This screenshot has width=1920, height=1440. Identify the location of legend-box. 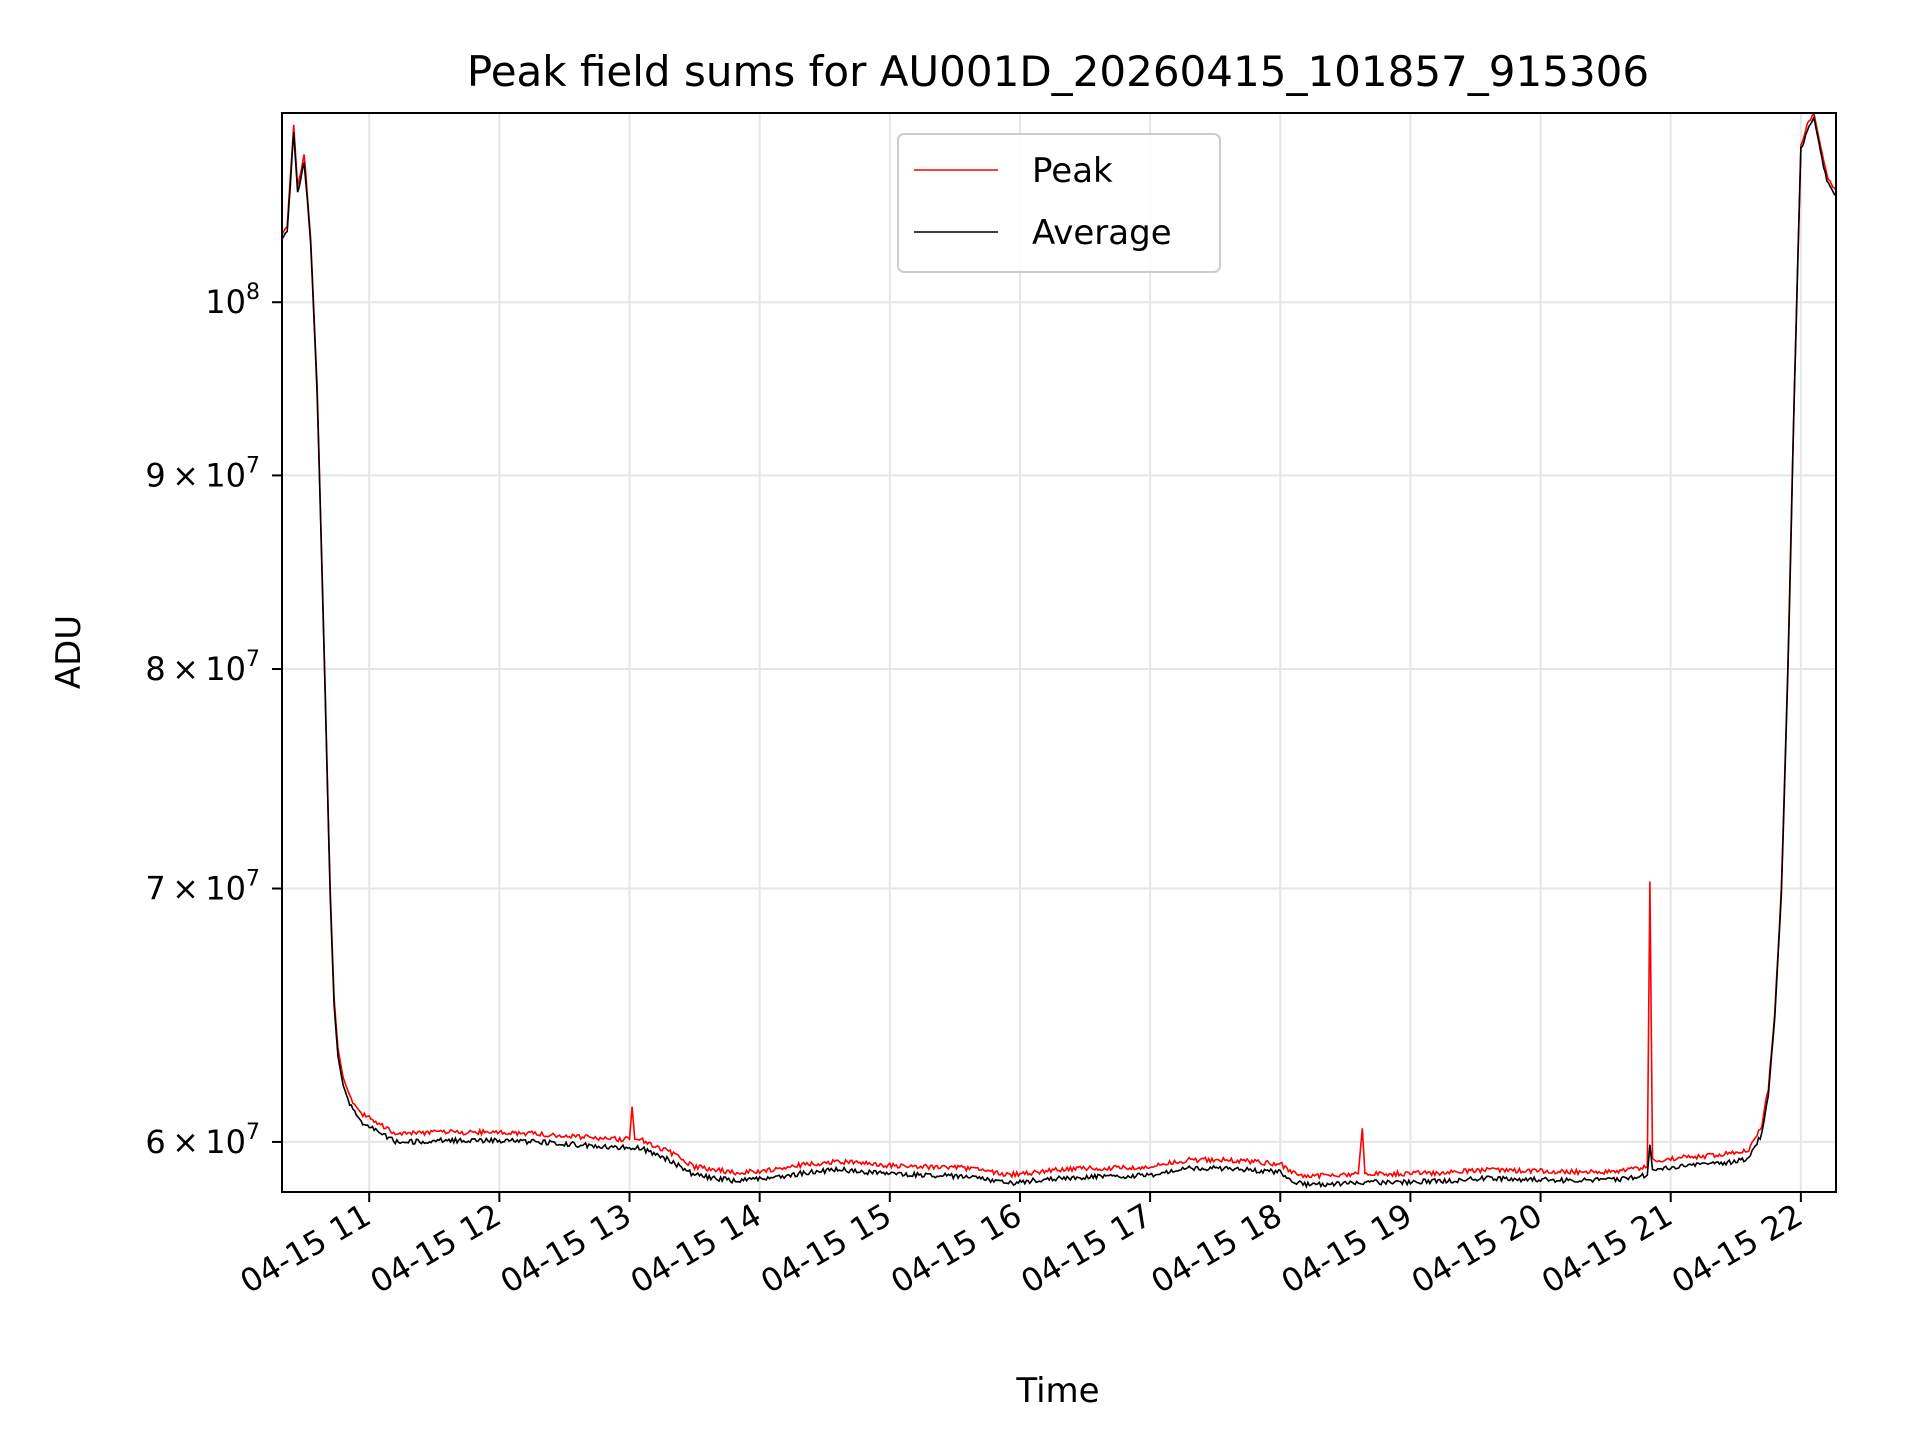
(1059, 203).